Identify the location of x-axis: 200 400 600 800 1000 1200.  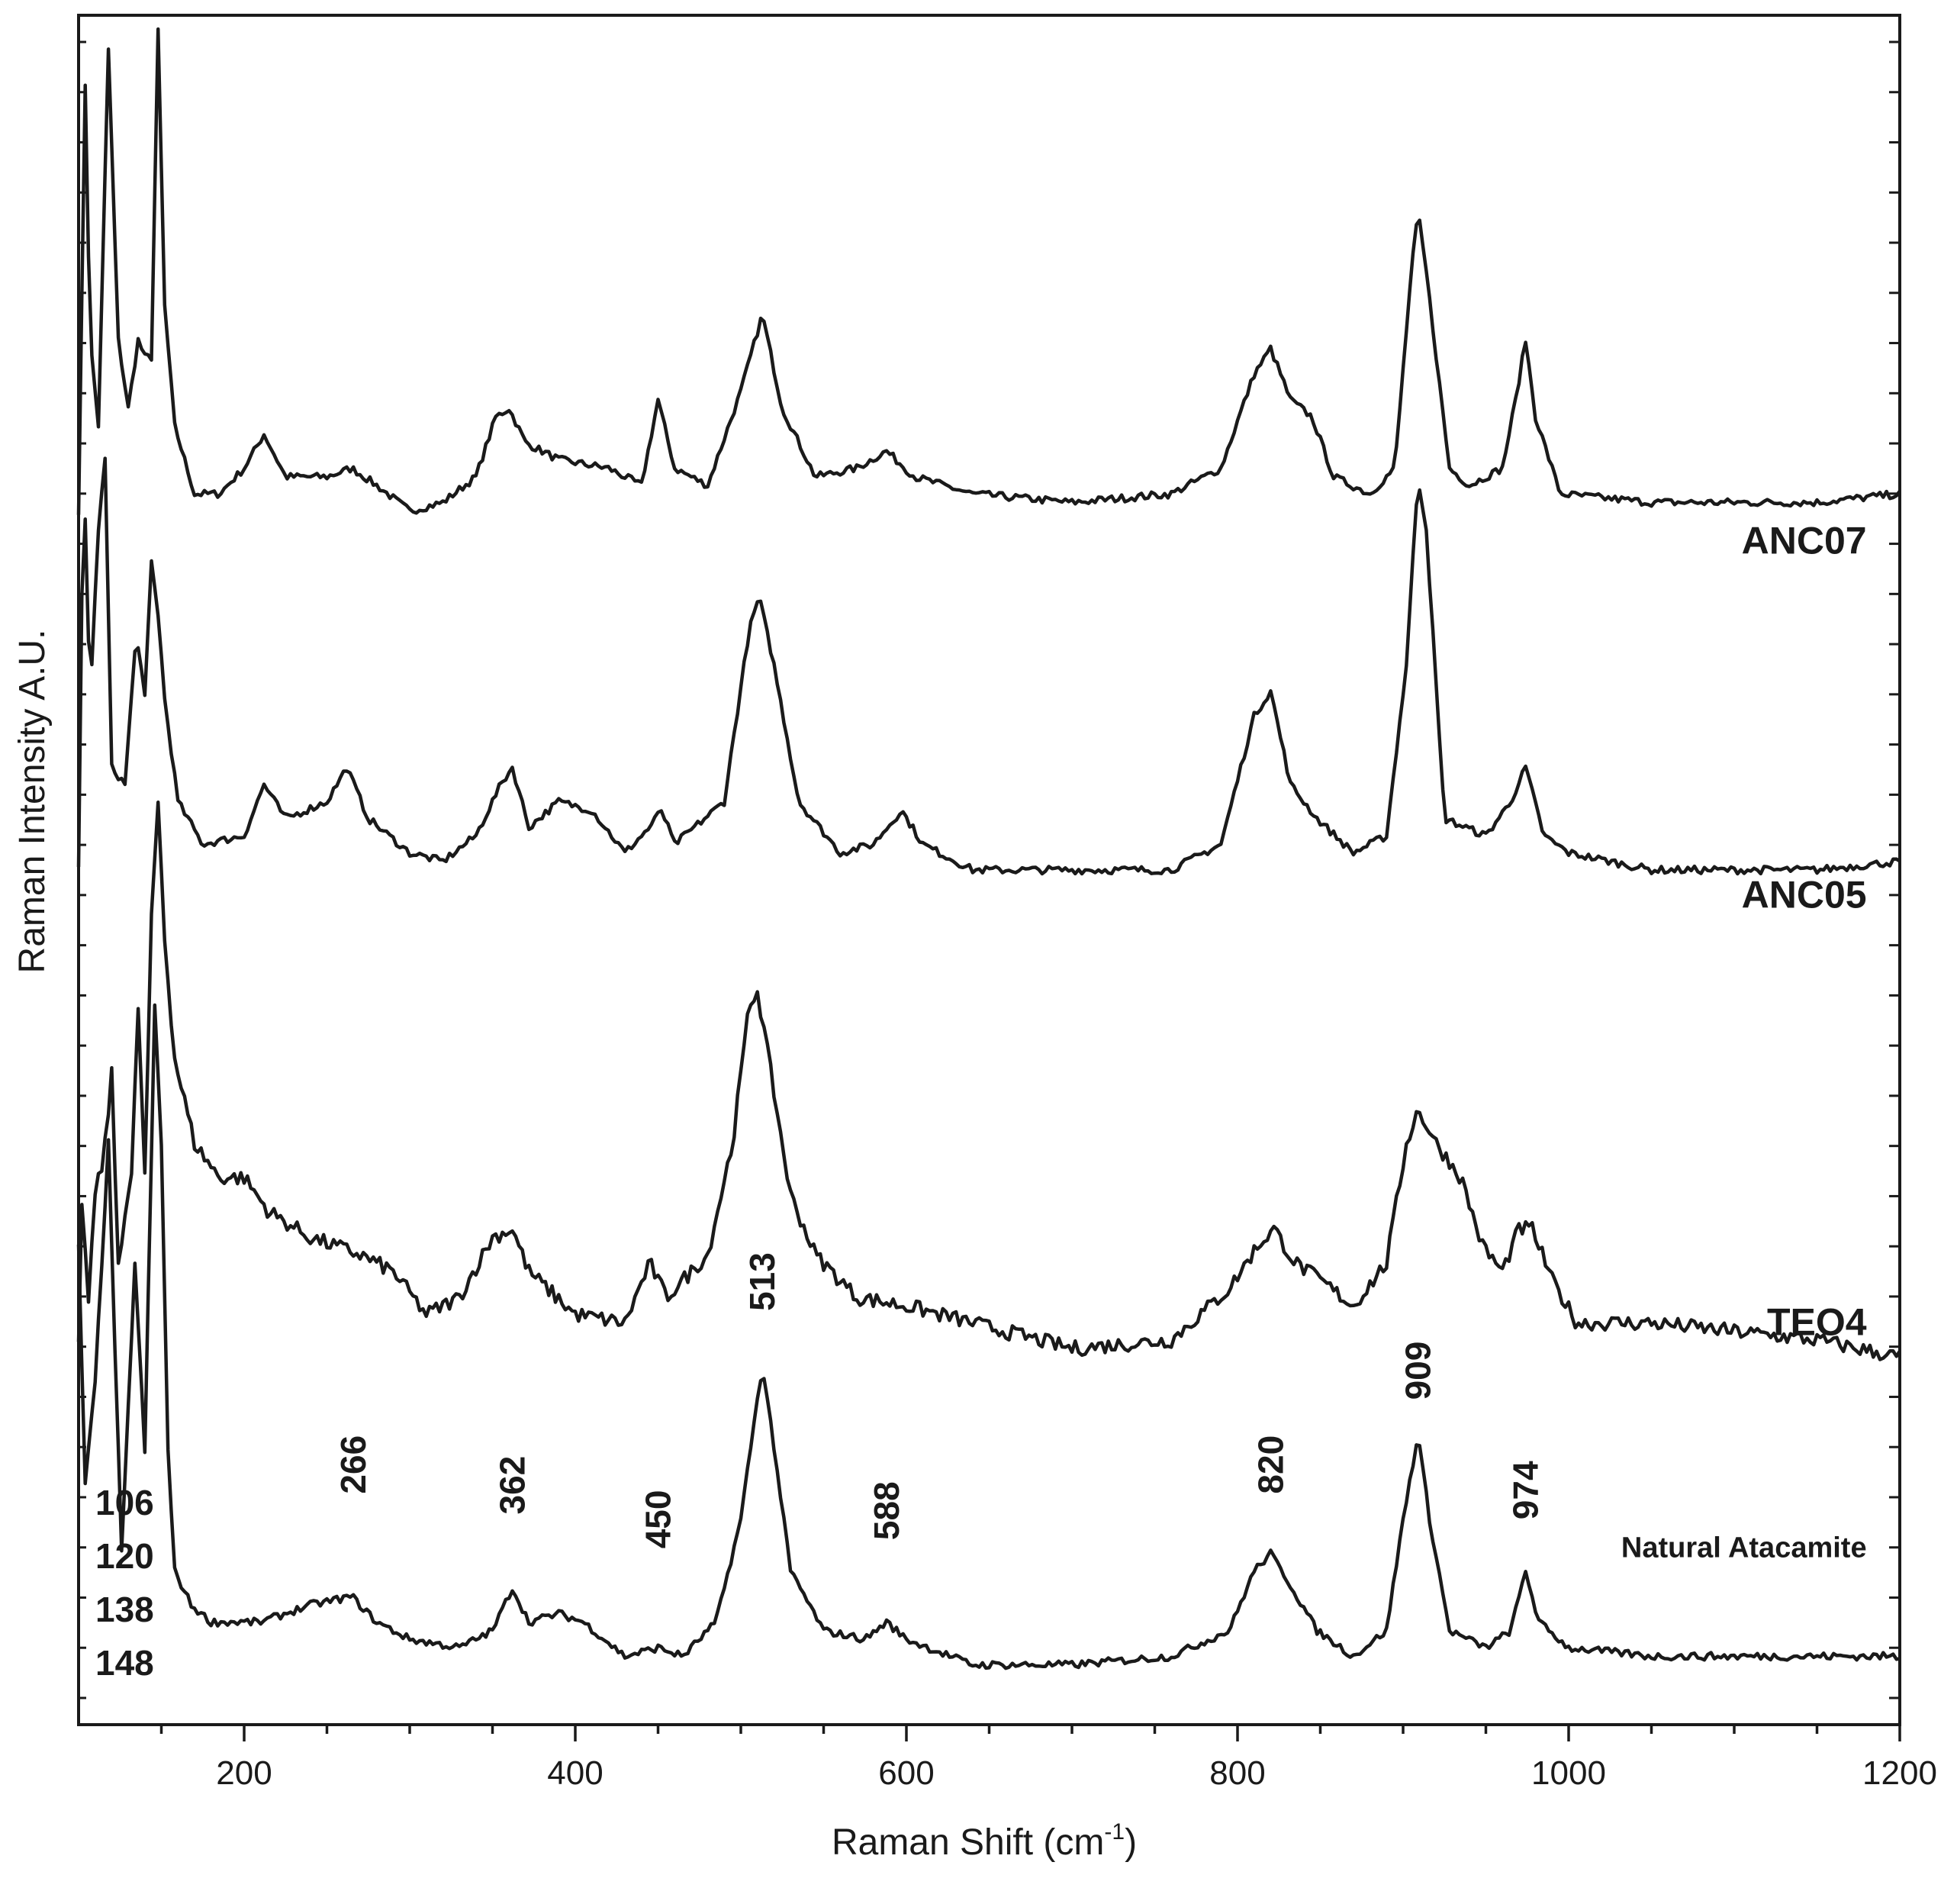
(1048, 1758).